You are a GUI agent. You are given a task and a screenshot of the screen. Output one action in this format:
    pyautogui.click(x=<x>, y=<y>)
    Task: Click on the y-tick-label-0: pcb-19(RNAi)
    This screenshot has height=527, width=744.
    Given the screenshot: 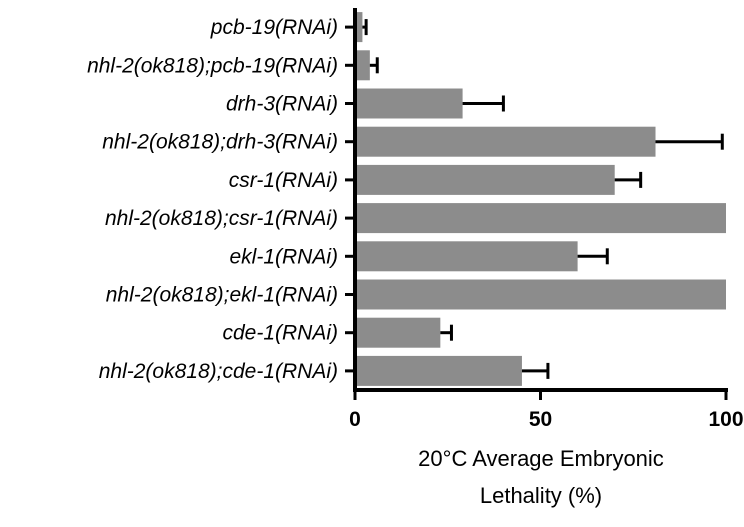 What is the action you would take?
    pyautogui.click(x=274, y=27)
    